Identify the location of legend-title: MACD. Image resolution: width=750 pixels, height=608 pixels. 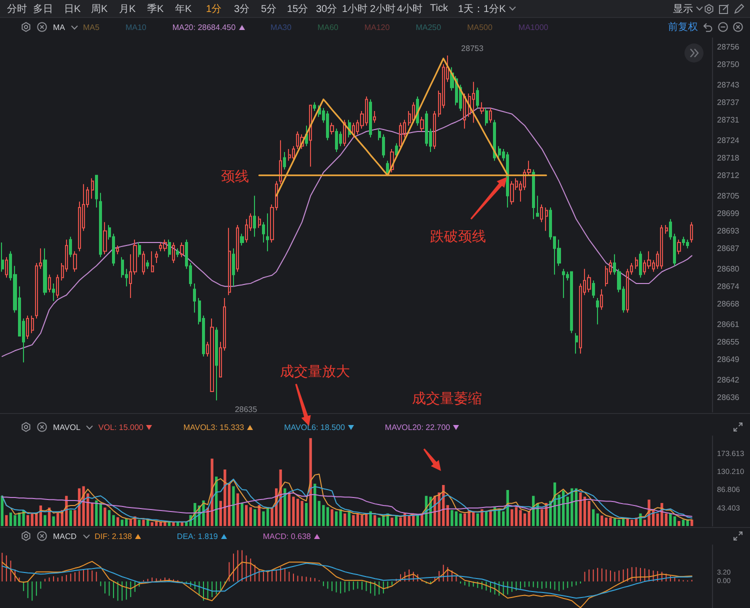
(65, 536).